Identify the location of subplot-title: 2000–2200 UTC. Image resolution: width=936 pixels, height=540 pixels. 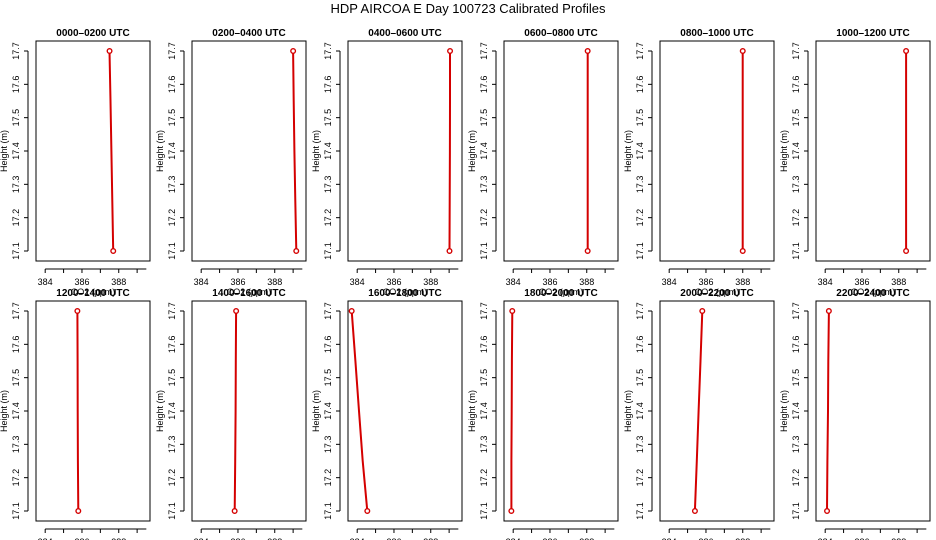
(716, 293).